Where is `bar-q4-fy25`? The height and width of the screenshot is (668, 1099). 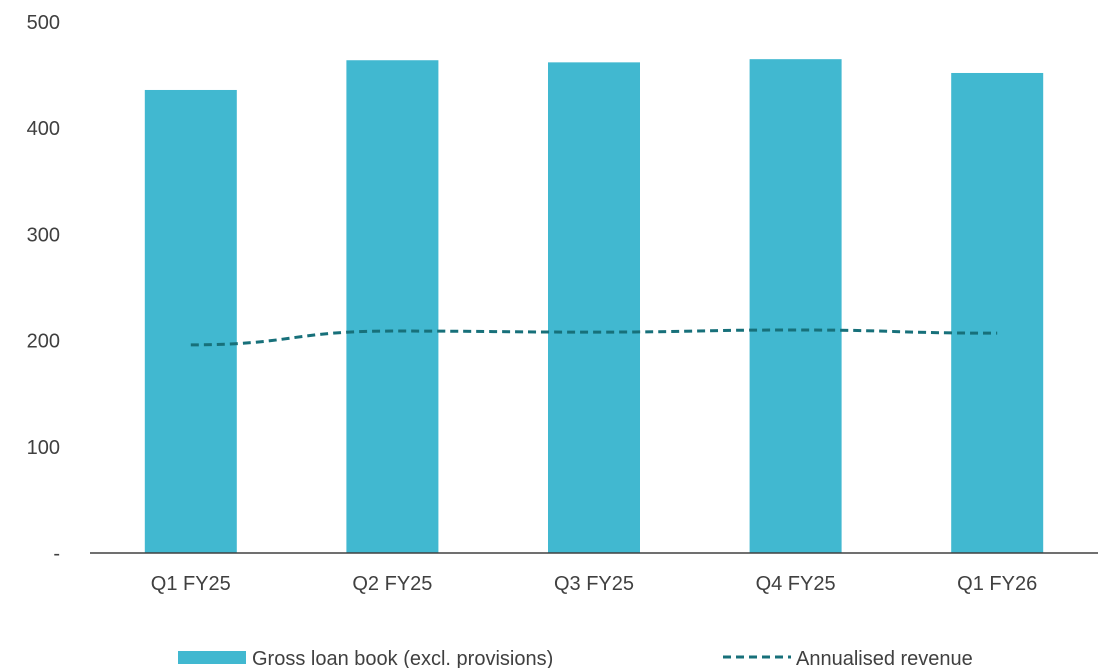 bar-q4-fy25 is located at coordinates (795, 306).